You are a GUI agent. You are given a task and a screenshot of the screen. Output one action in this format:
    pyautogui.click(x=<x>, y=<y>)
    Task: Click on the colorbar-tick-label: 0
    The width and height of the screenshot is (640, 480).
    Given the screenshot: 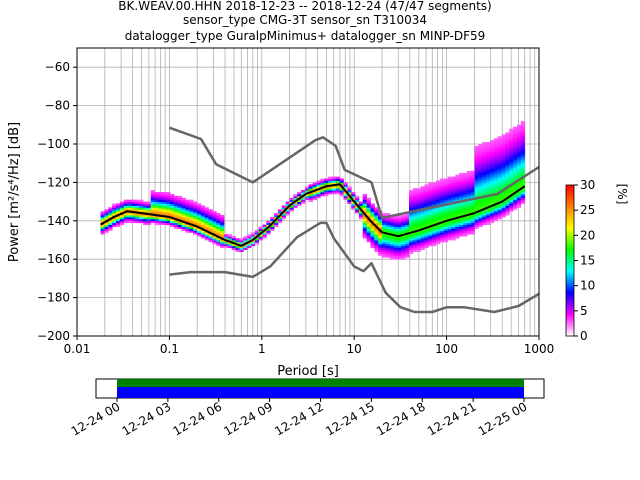 What is the action you would take?
    pyautogui.click(x=584, y=336)
    